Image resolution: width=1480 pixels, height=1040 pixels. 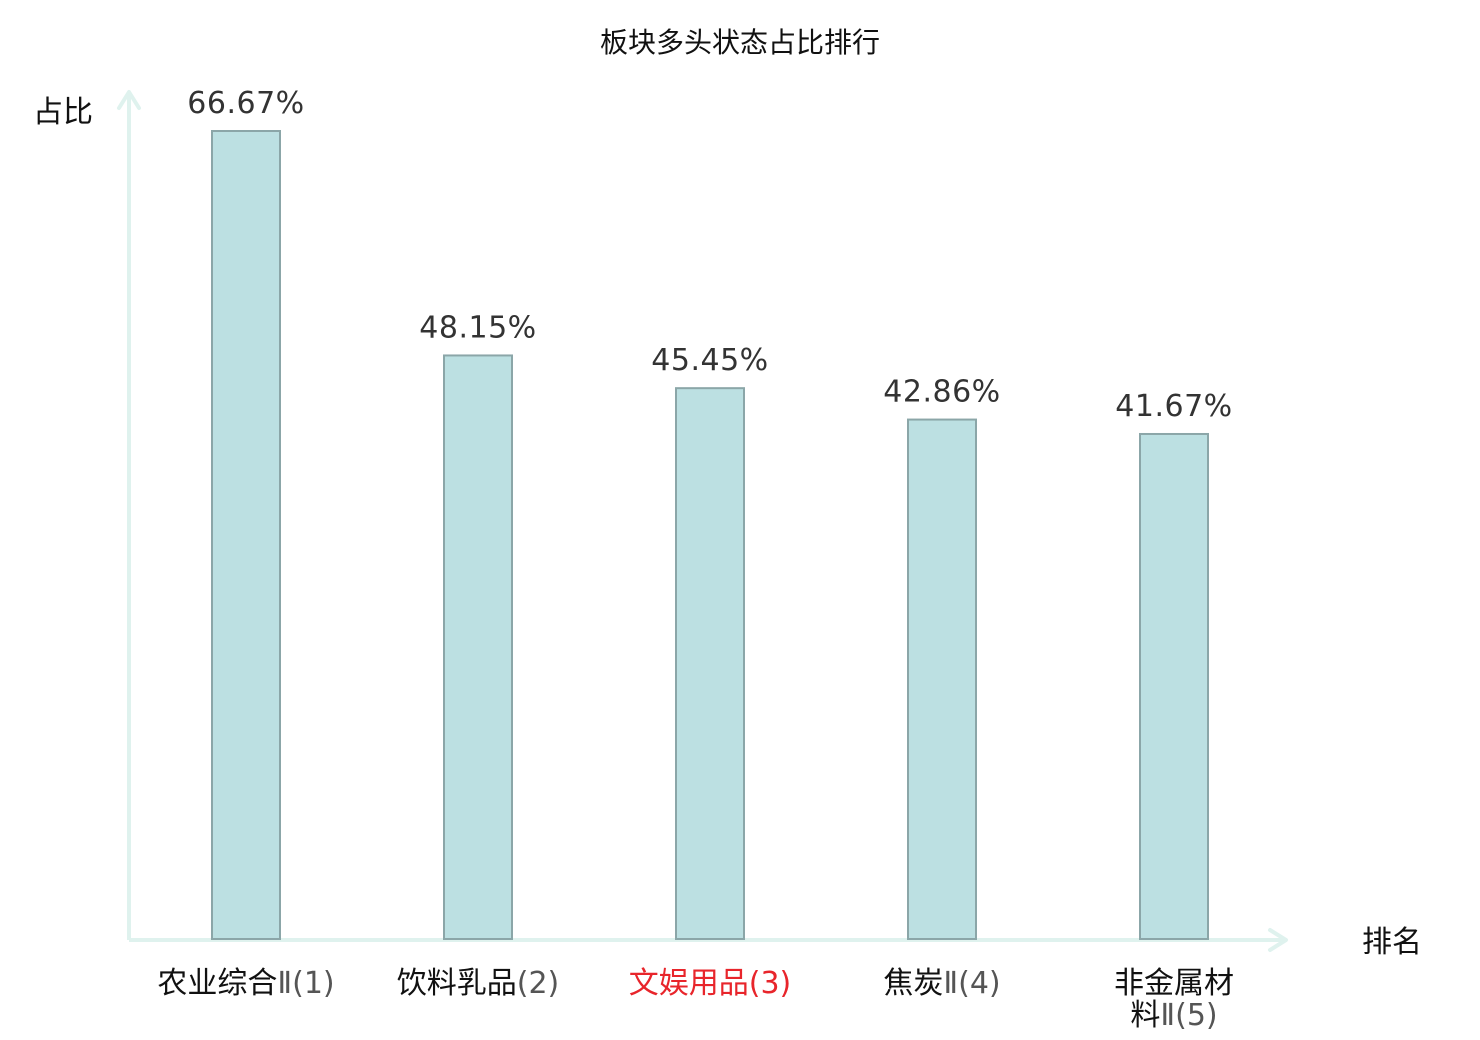 I want to click on chart-title: 板块多头状态占比排行, so click(x=740, y=42).